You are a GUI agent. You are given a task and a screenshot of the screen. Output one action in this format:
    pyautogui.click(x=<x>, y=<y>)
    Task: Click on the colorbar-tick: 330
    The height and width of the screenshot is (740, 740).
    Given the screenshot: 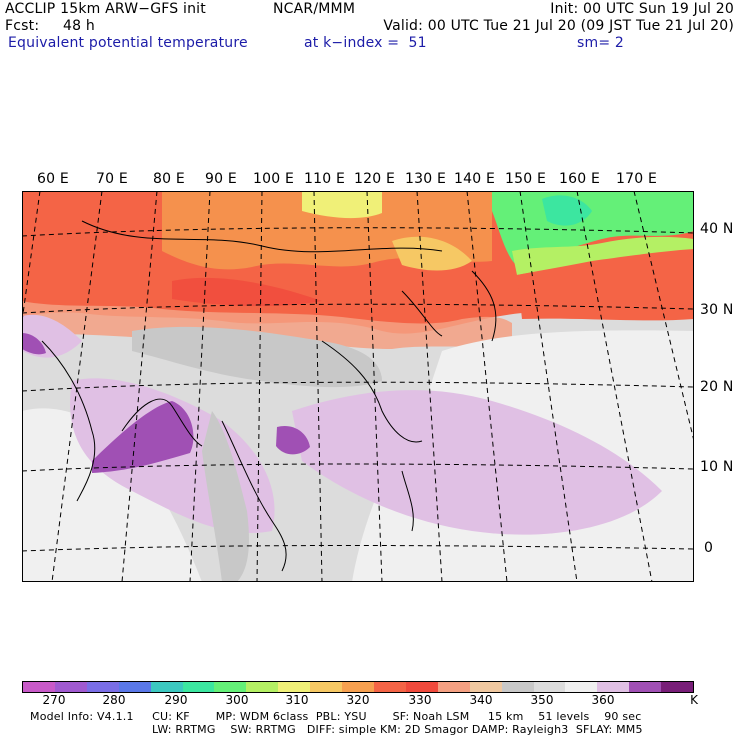 What is the action you would take?
    pyautogui.click(x=420, y=700)
    